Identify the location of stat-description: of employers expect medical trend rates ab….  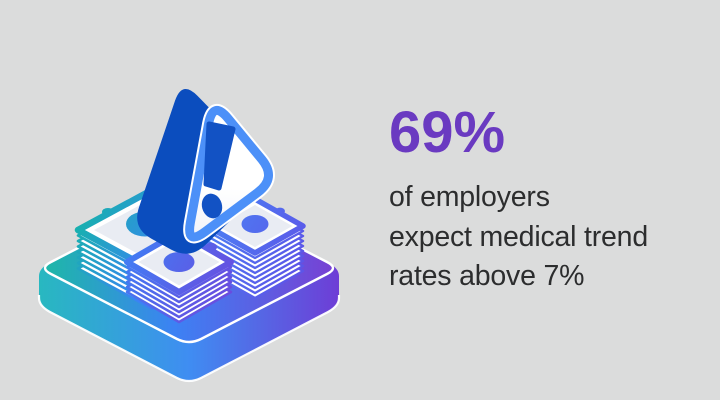
(544, 237).